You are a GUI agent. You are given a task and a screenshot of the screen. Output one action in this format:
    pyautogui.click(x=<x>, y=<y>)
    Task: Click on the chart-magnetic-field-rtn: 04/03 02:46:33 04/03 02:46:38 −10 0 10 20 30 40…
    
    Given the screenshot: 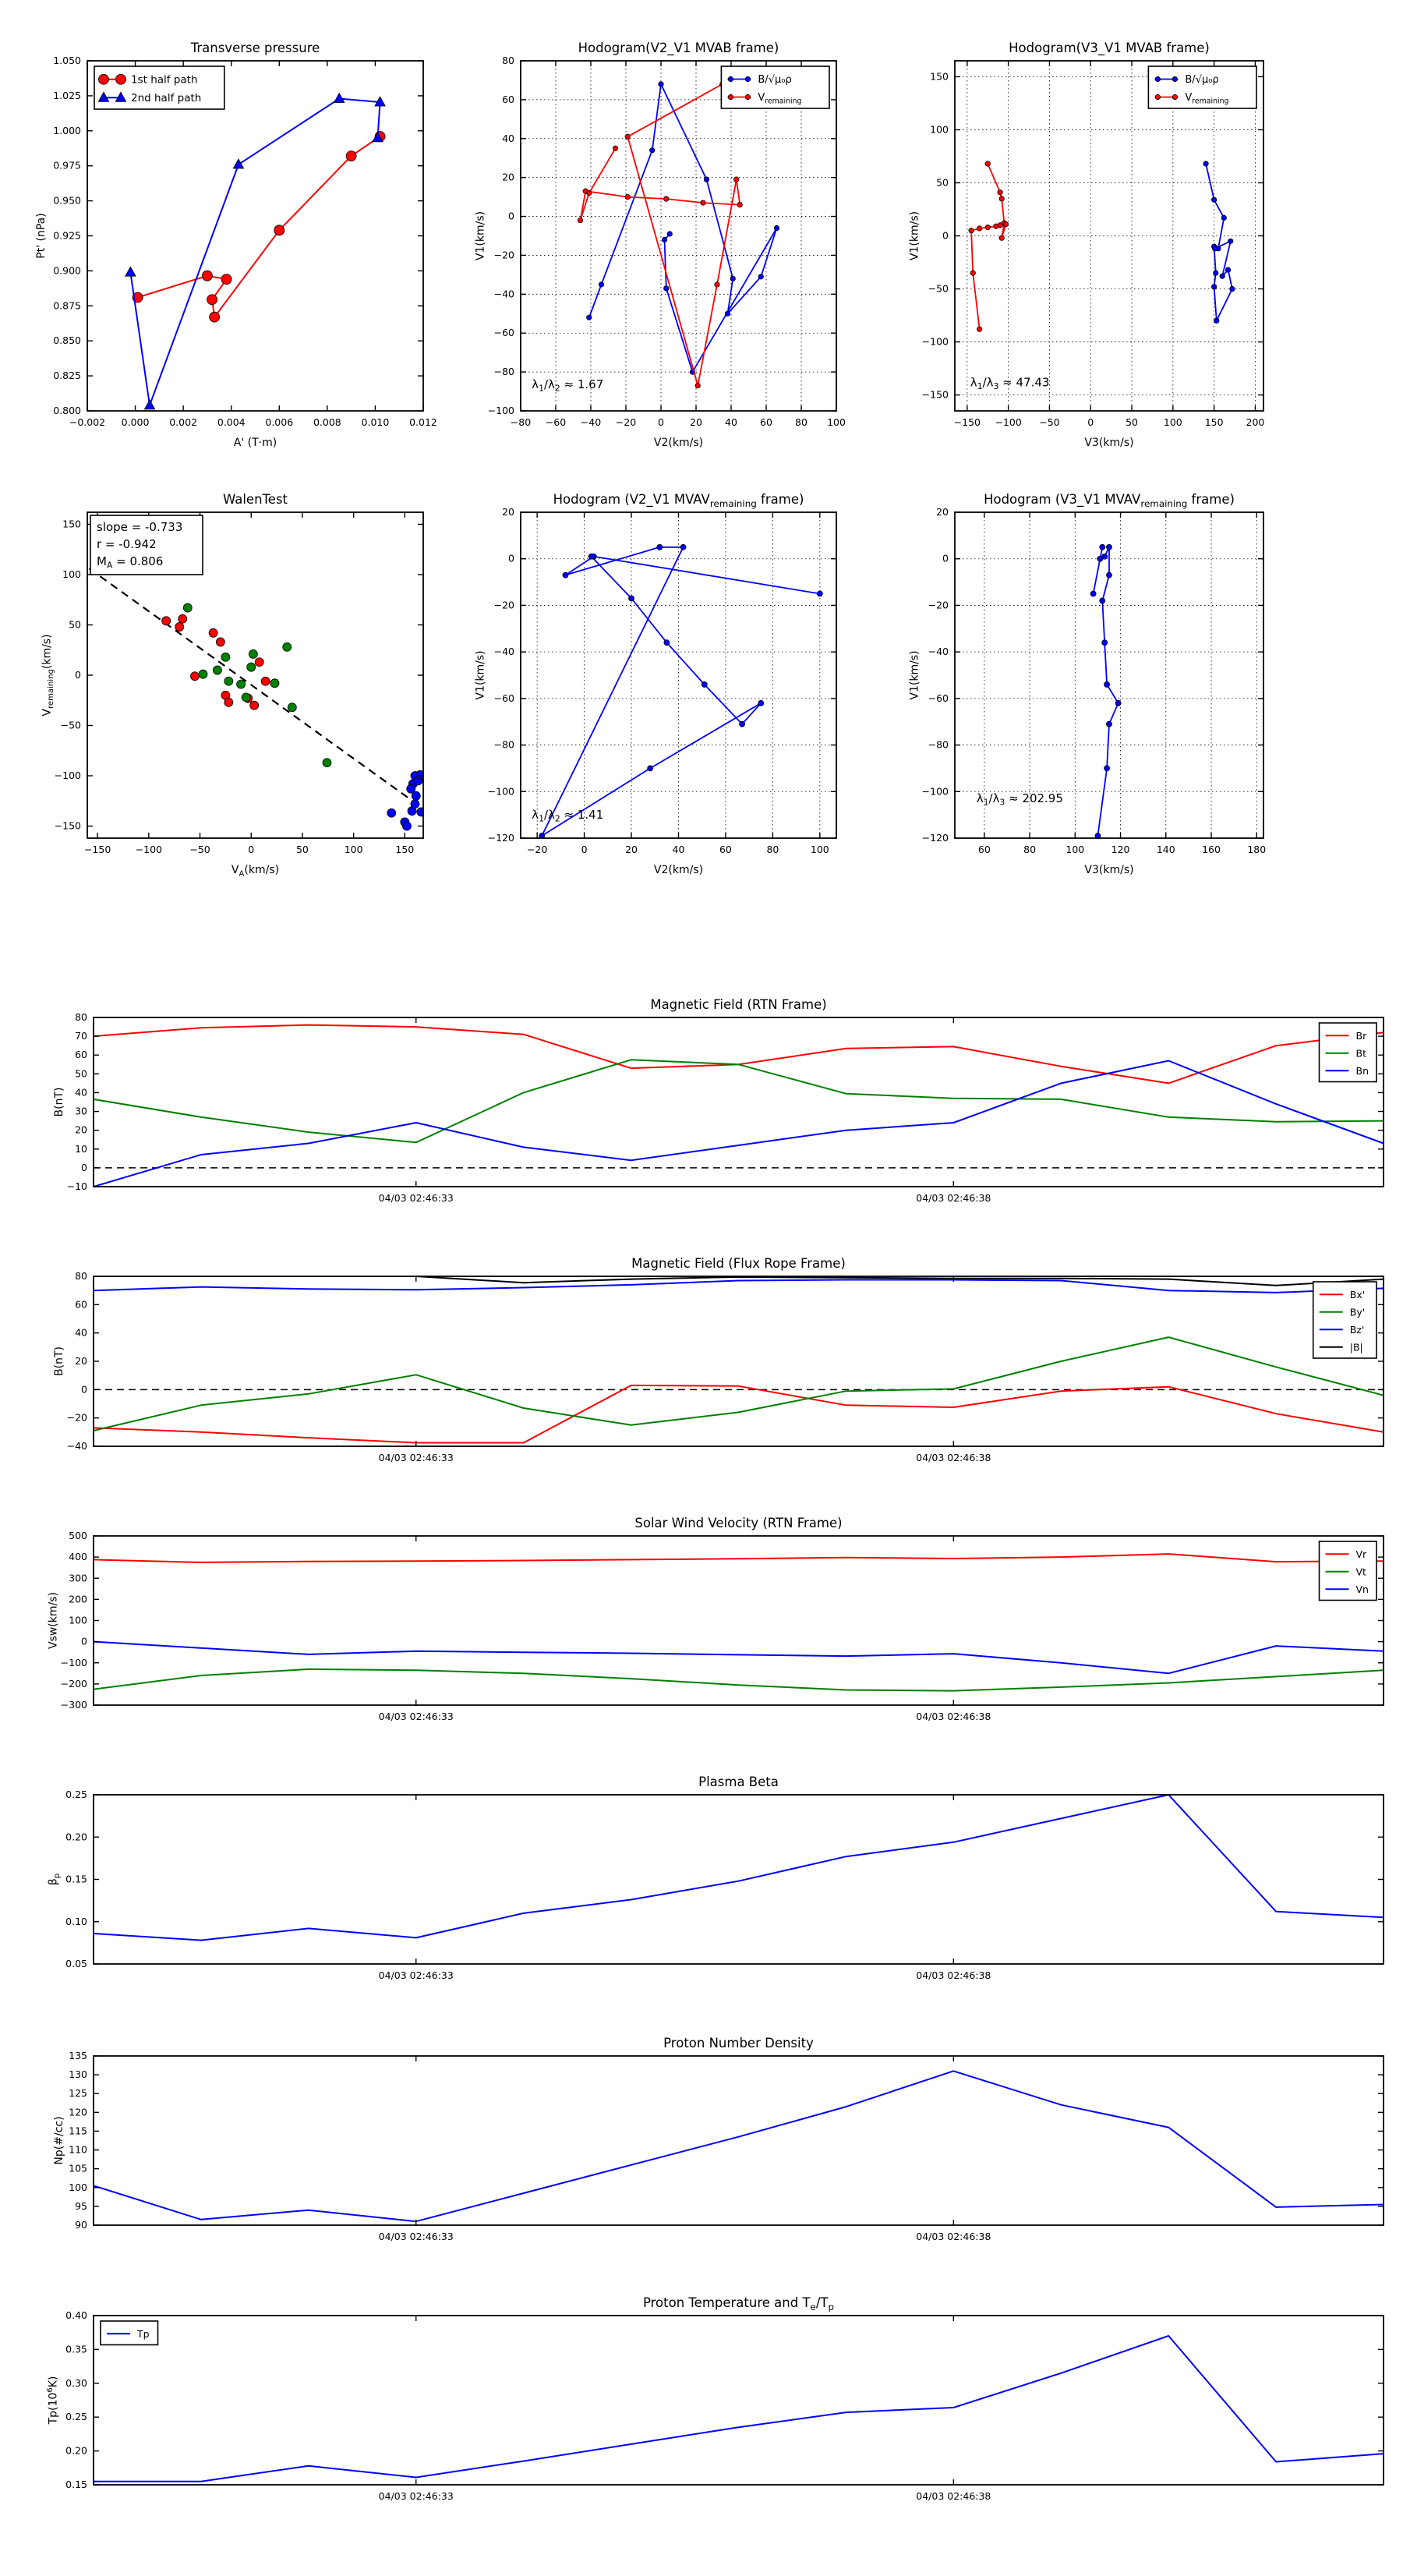 What is the action you would take?
    pyautogui.click(x=718, y=1100)
    